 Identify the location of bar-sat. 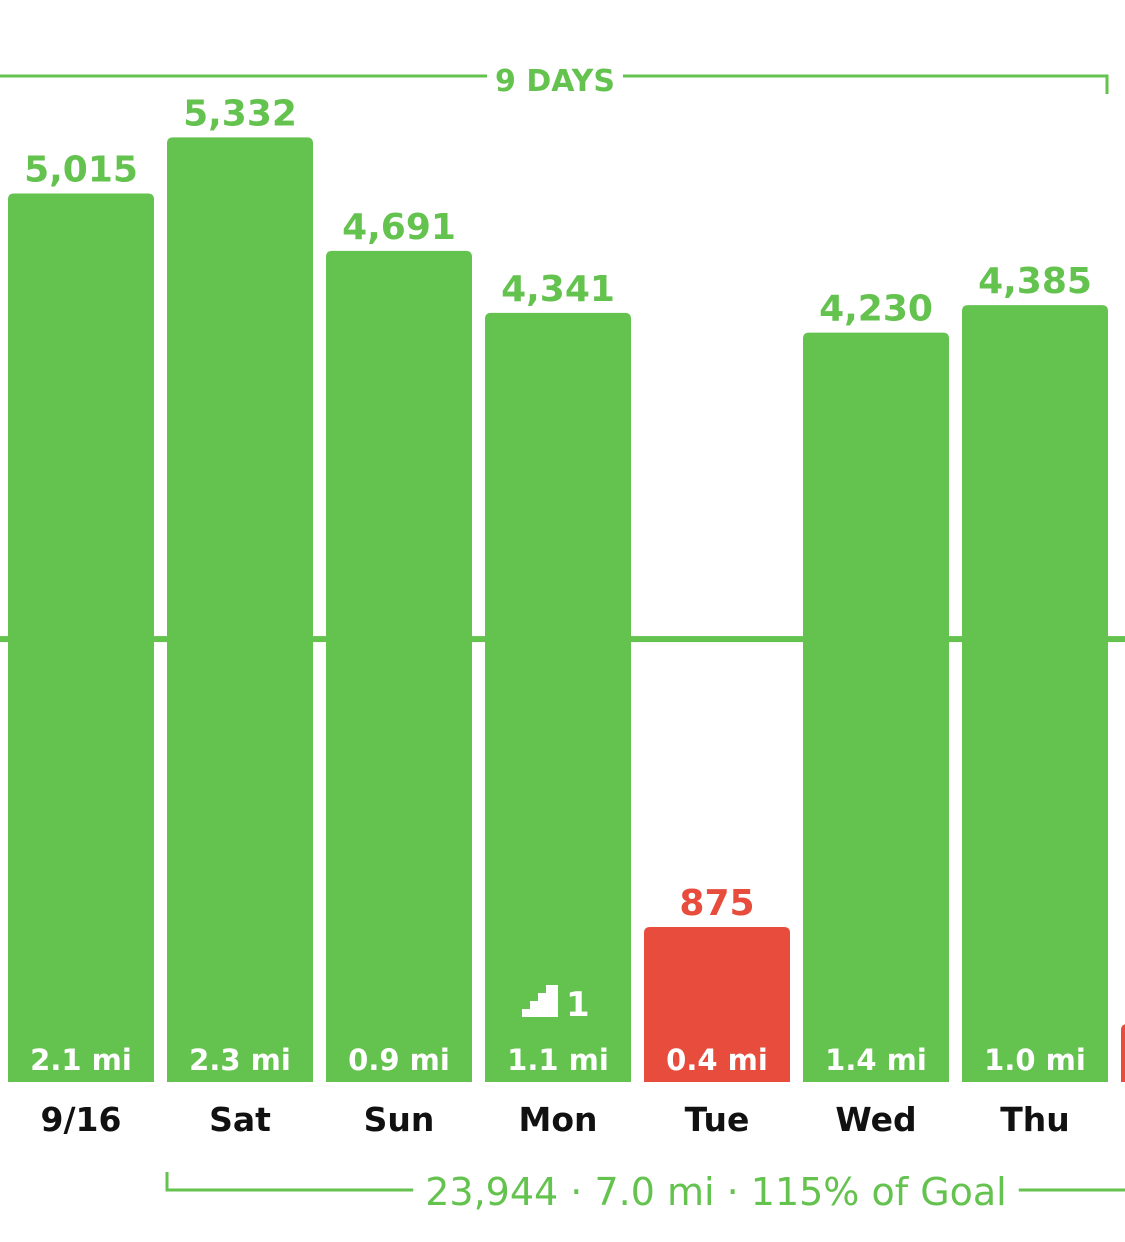
(240, 609).